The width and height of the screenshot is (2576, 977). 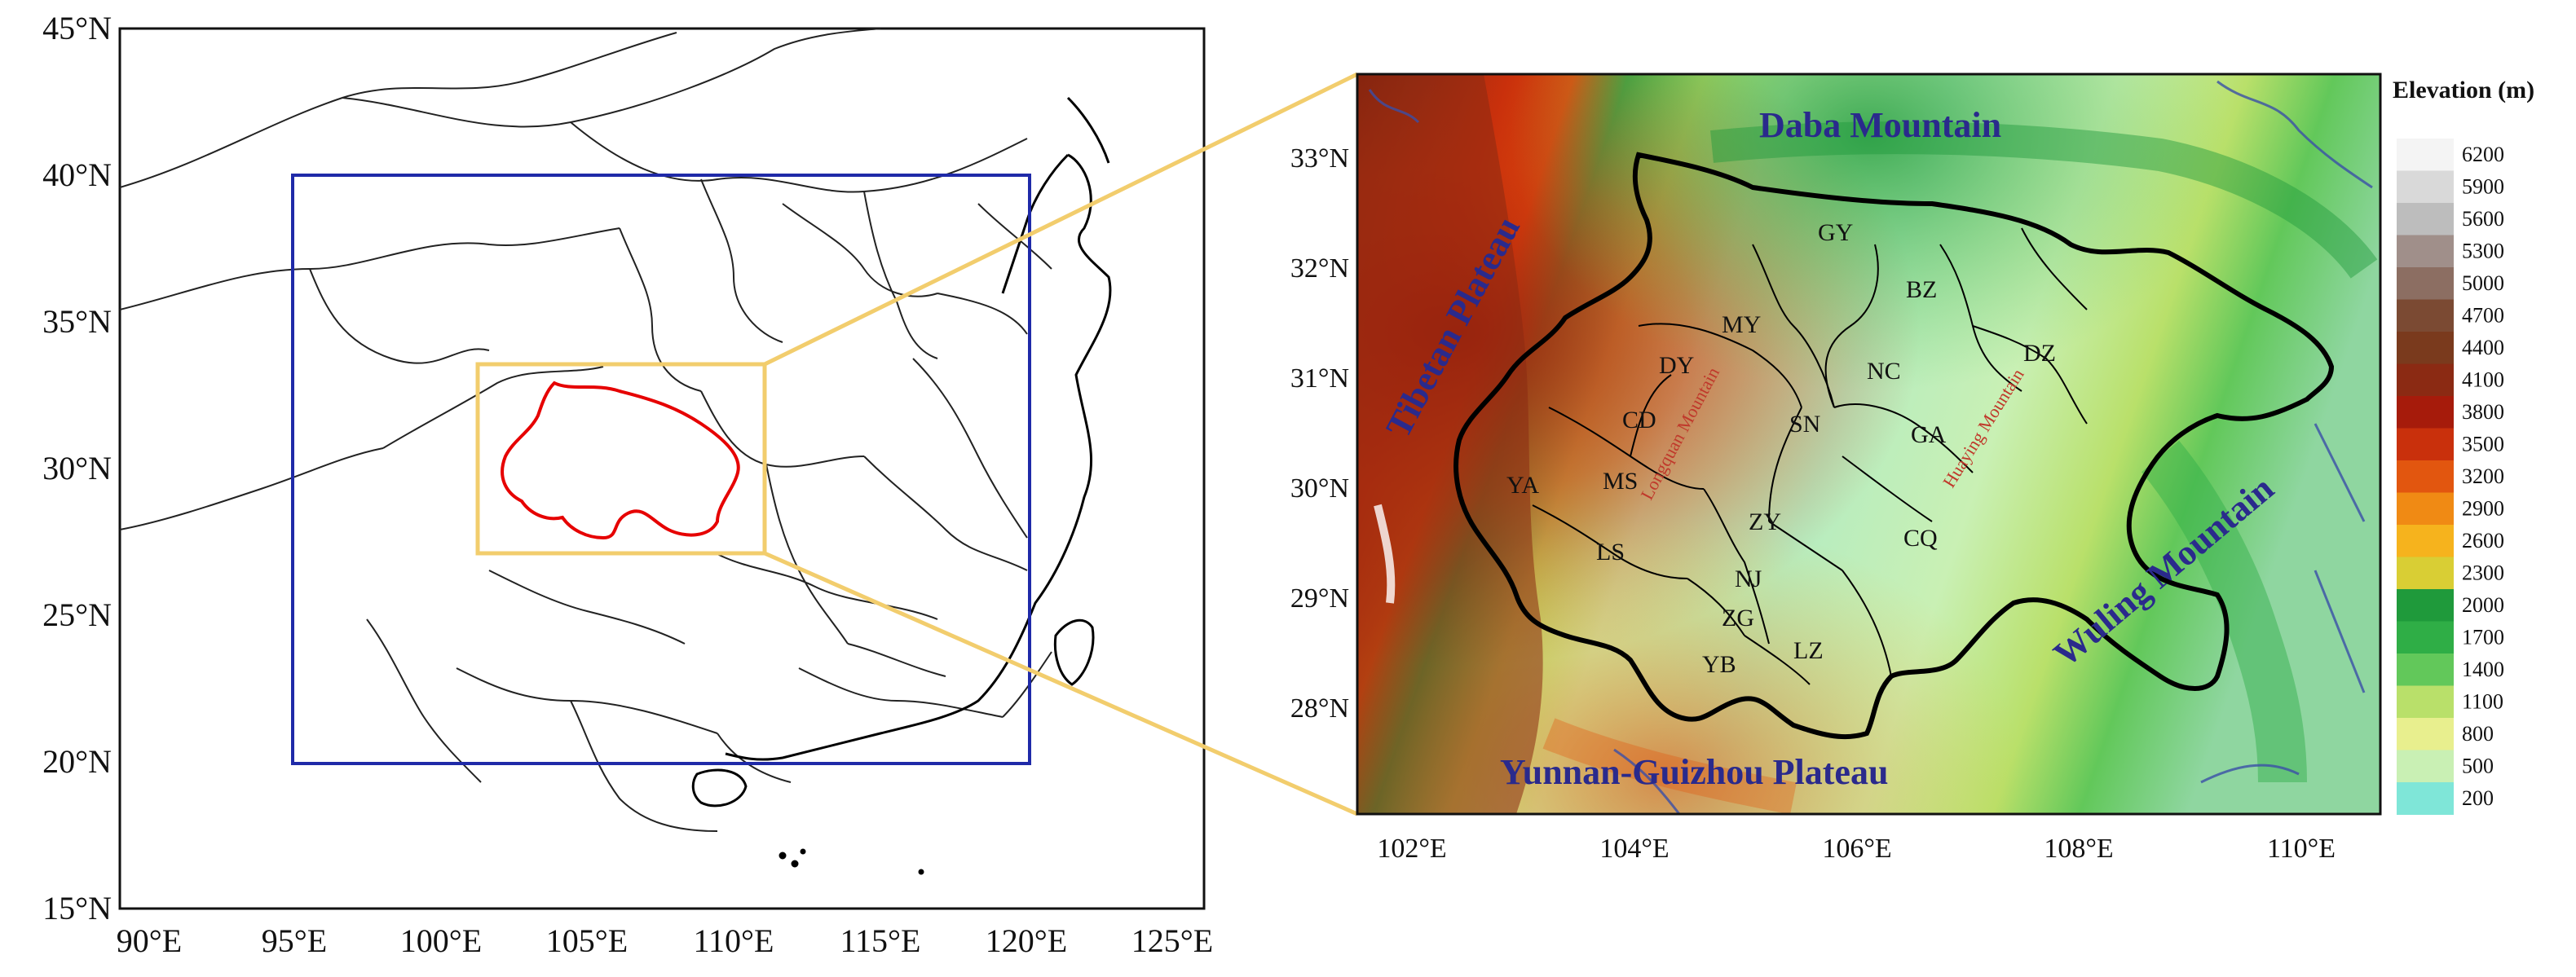 I want to click on legend-label: 4400, so click(x=2483, y=347).